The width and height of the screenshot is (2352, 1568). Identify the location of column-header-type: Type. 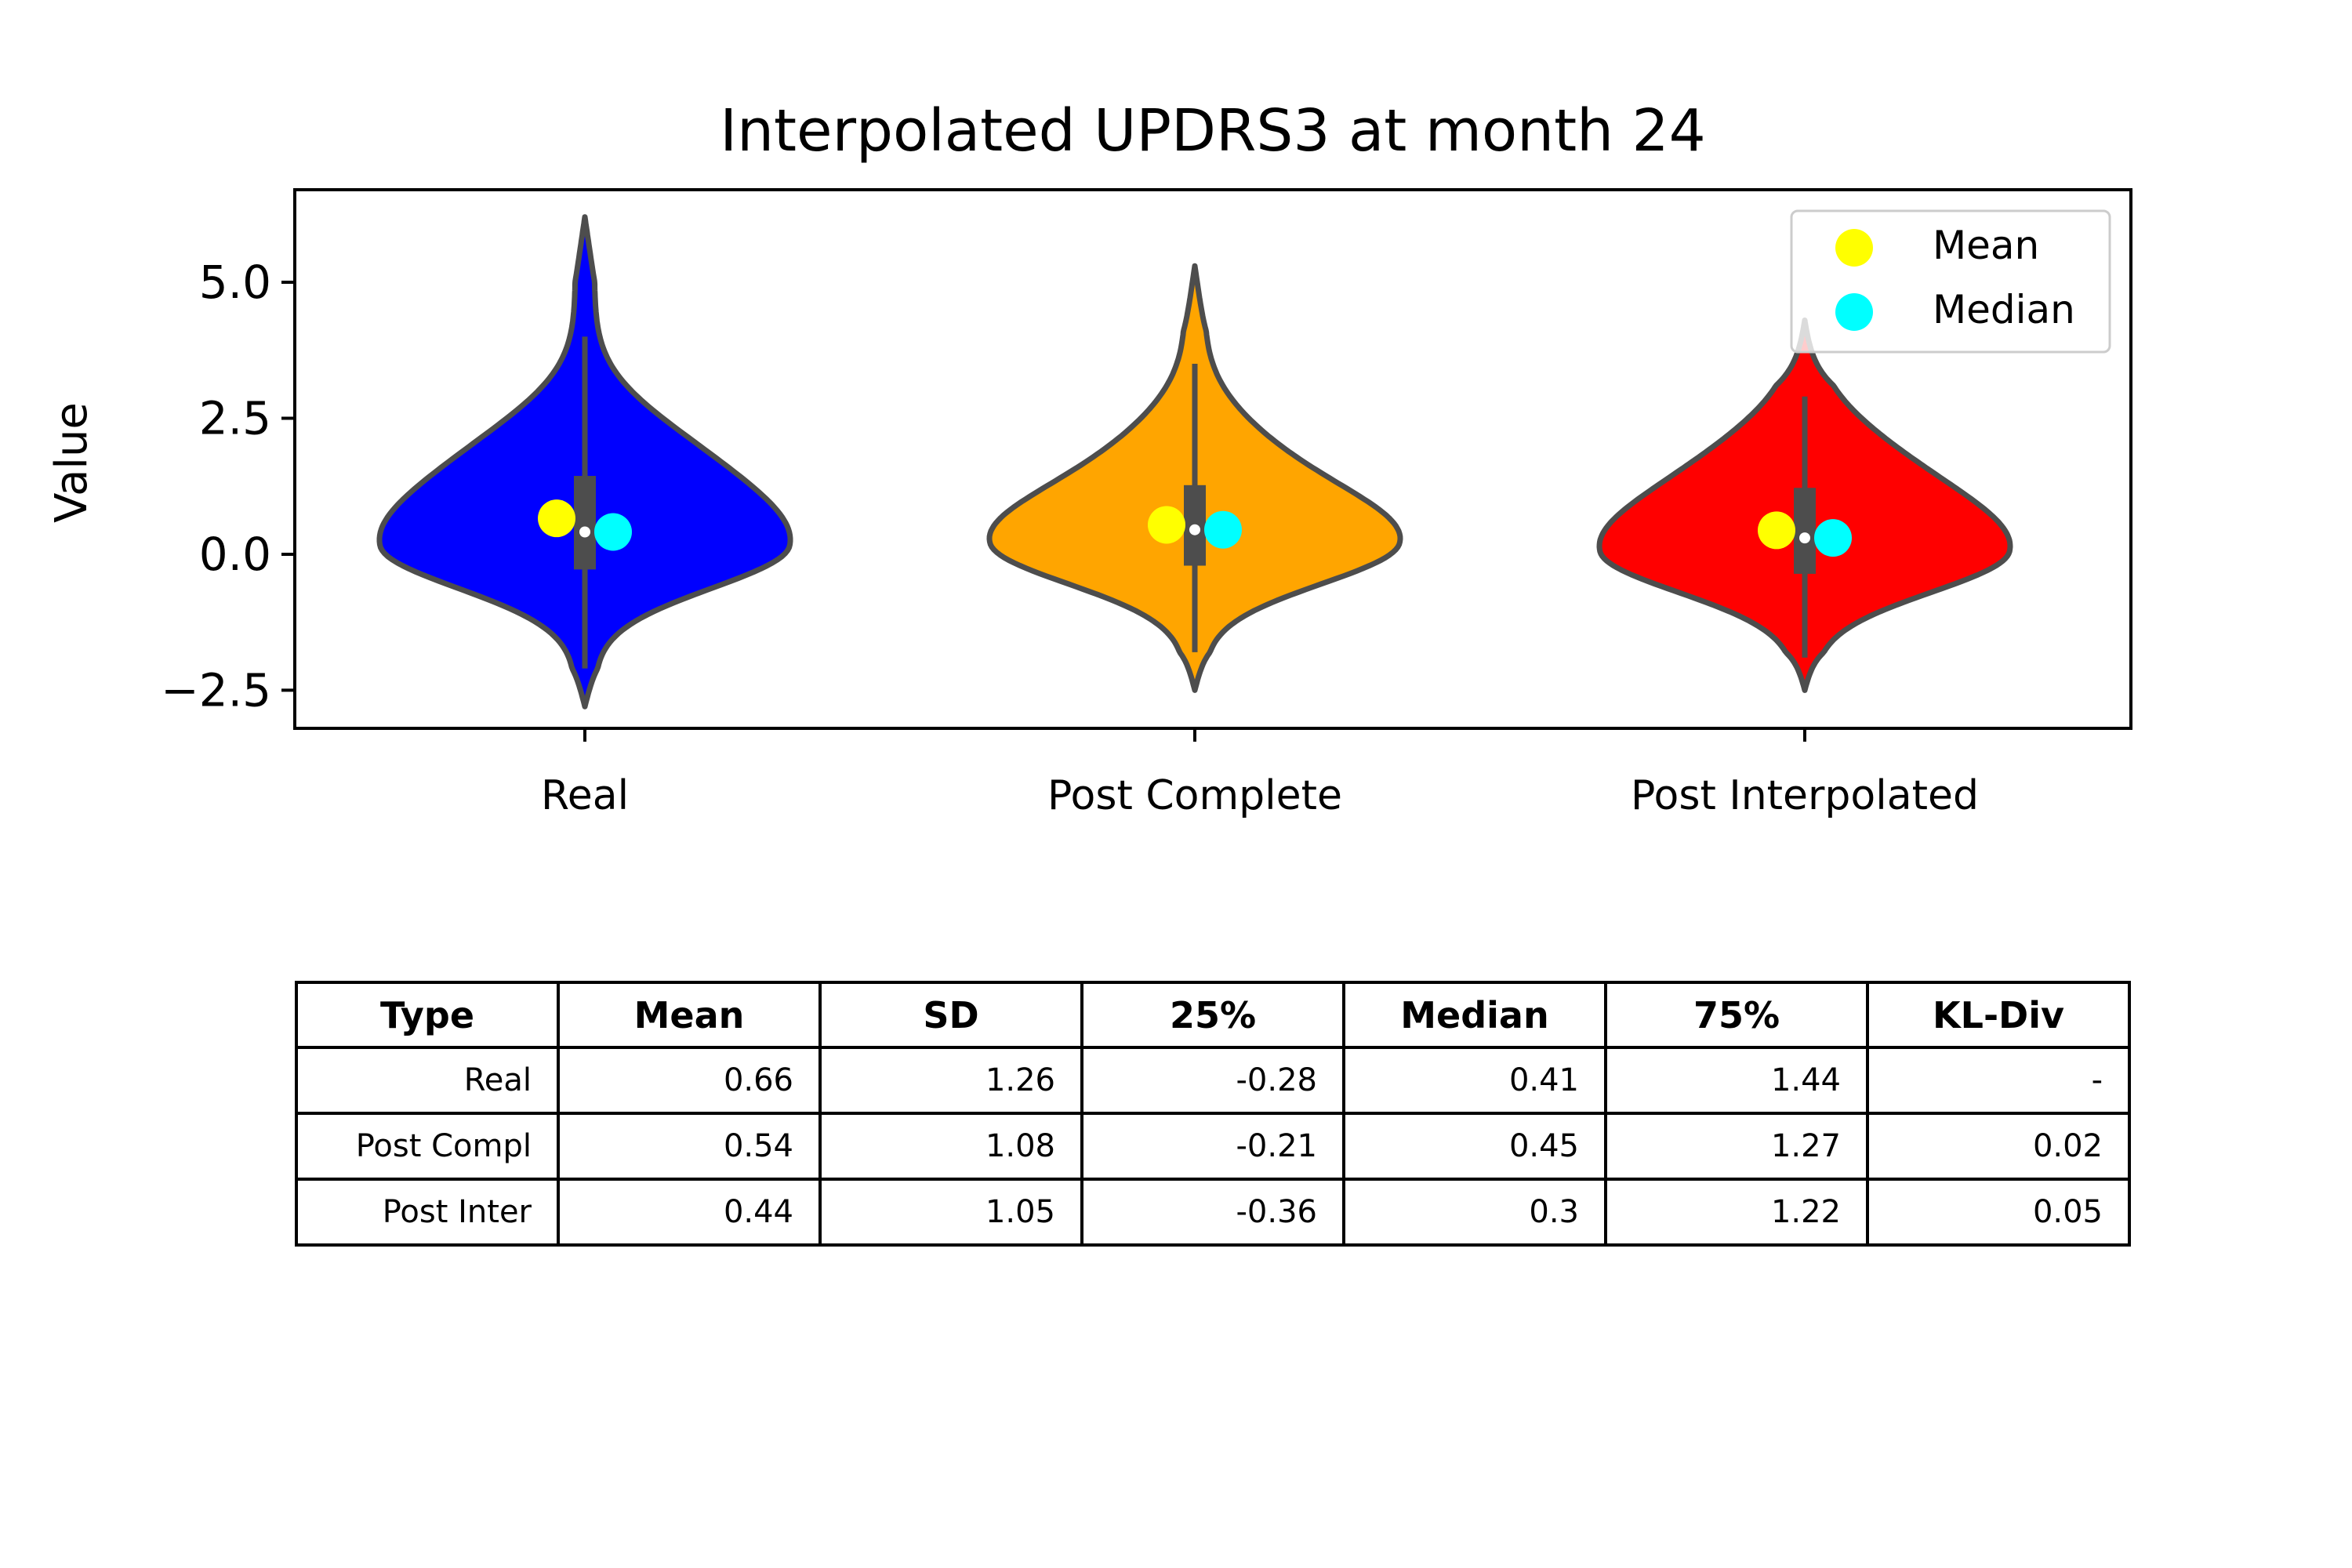
(427, 1015).